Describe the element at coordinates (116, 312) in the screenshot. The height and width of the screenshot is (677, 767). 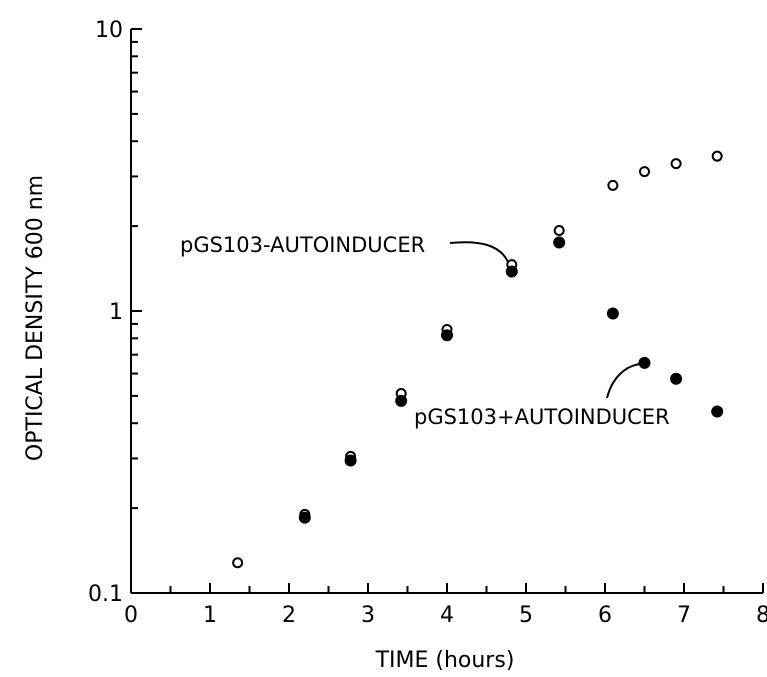
I see `y-tick-label: 1` at that location.